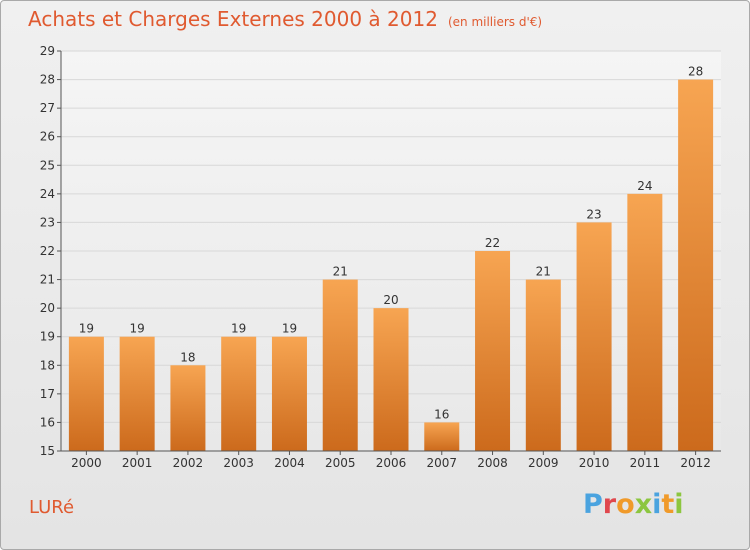 The image size is (750, 550). What do you see at coordinates (543, 463) in the screenshot?
I see `x-tick-label: 2009` at bounding box center [543, 463].